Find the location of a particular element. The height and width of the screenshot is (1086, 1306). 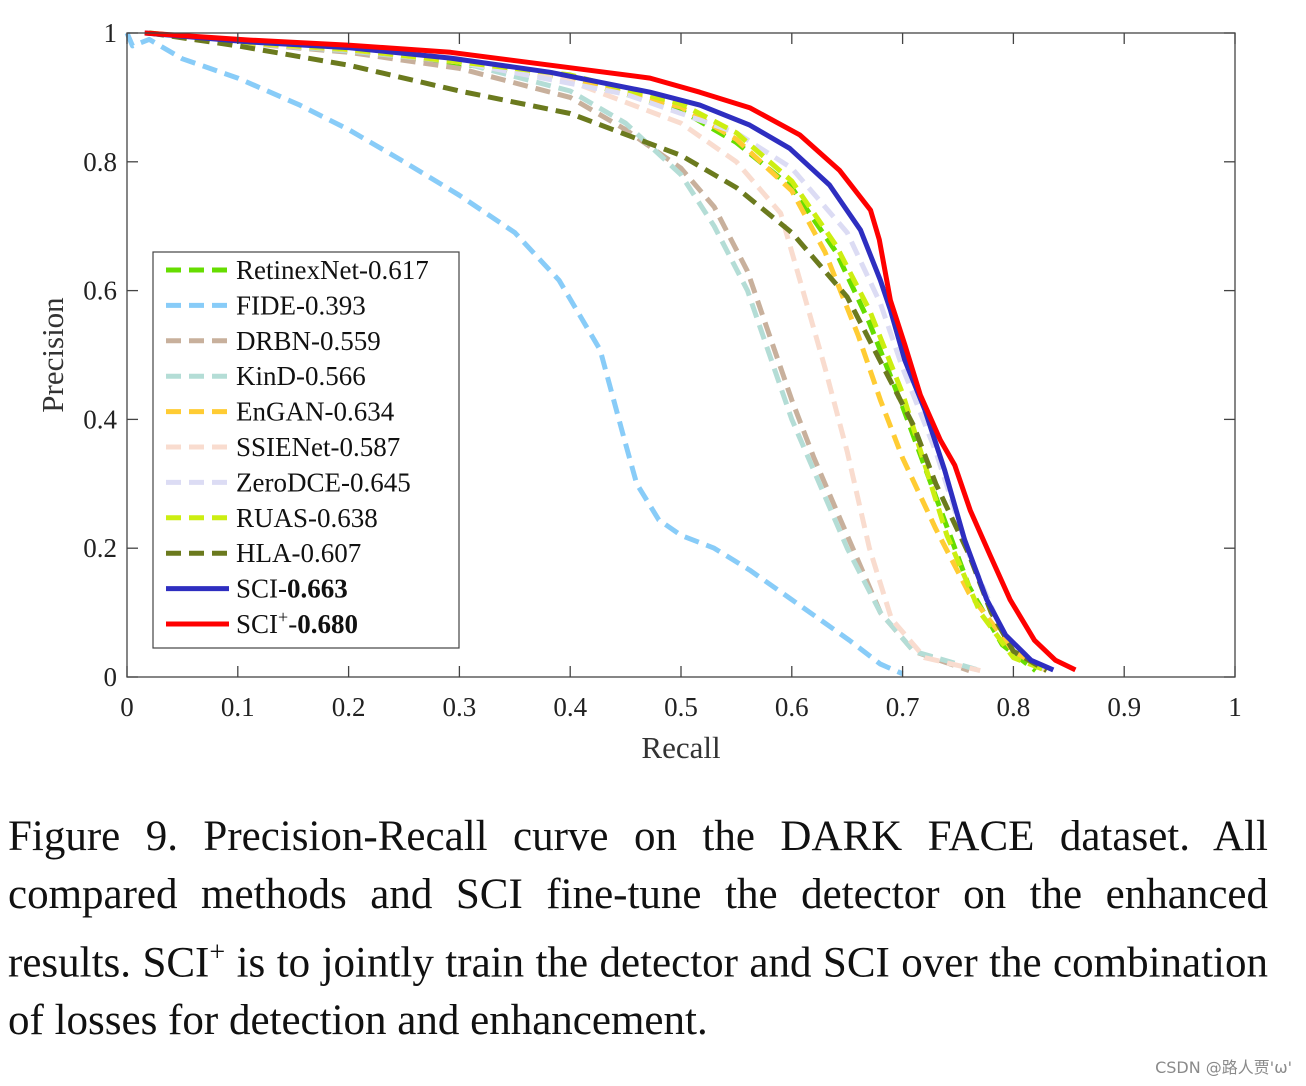

caption-superscript: + is located at coordinates (217, 952).